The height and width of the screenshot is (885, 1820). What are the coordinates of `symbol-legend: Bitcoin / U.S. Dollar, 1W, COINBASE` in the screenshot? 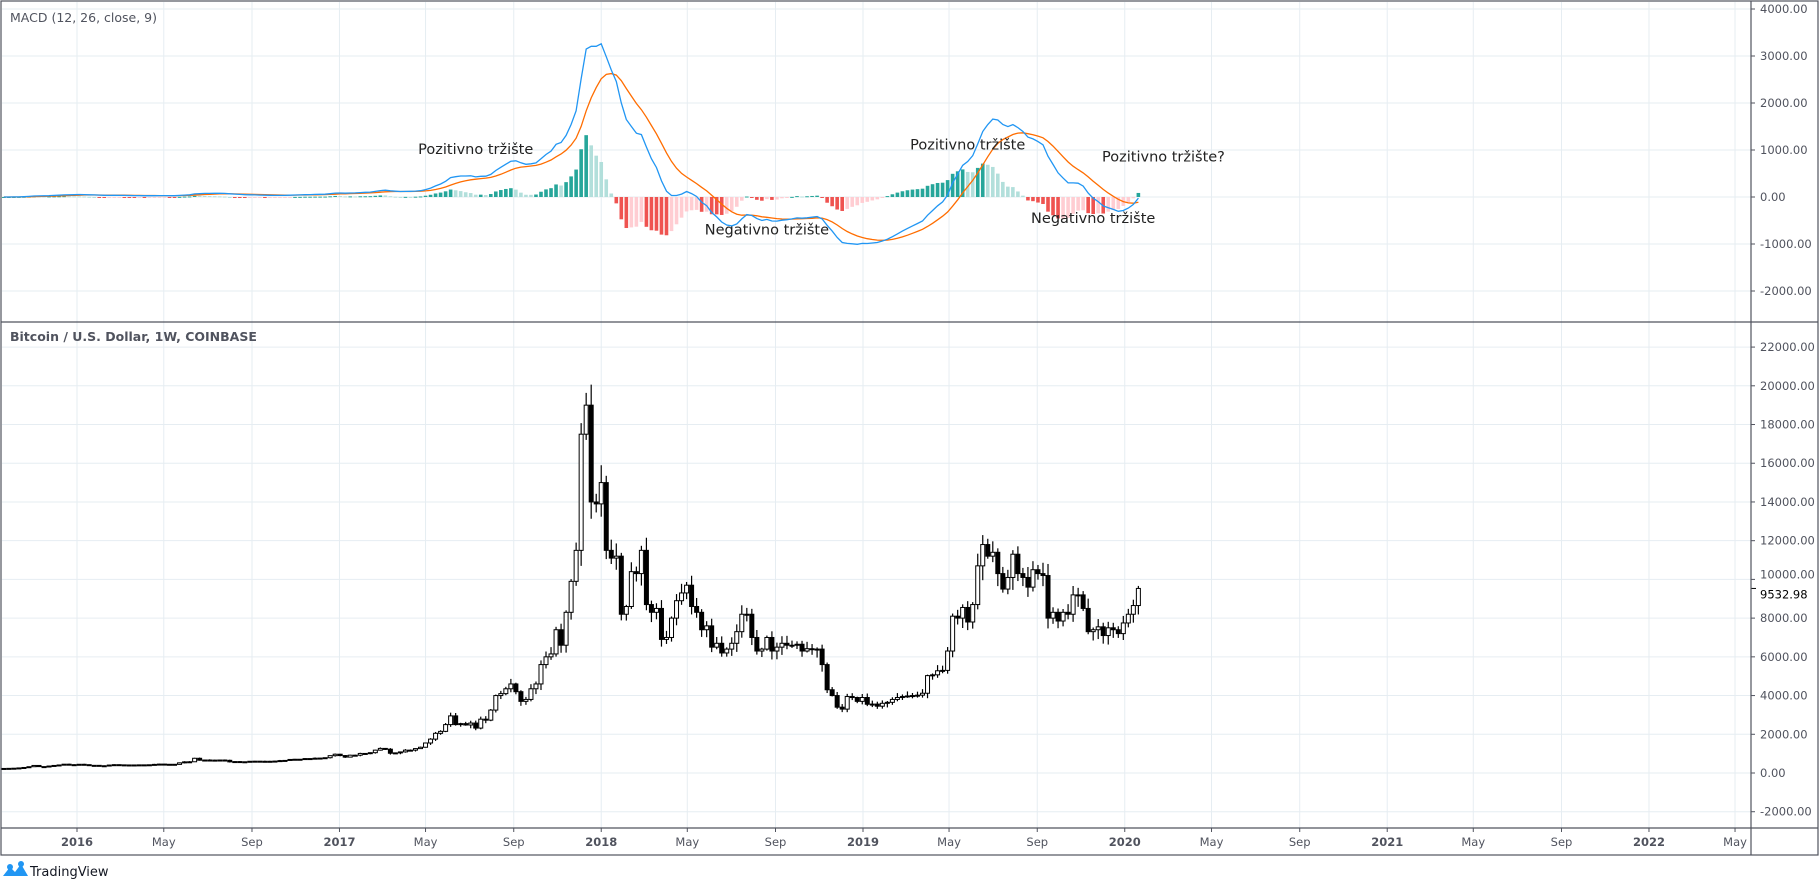 It's located at (133, 336).